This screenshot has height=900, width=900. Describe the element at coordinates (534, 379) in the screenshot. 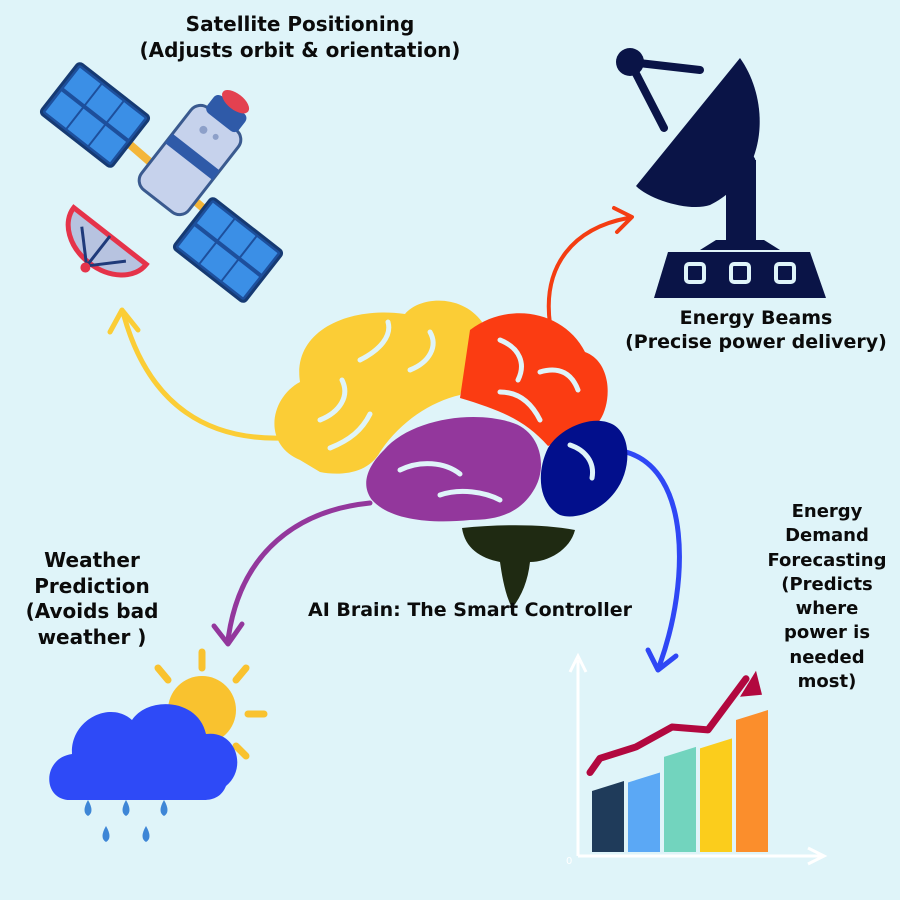

I see `brain-parietal-lobe` at that location.